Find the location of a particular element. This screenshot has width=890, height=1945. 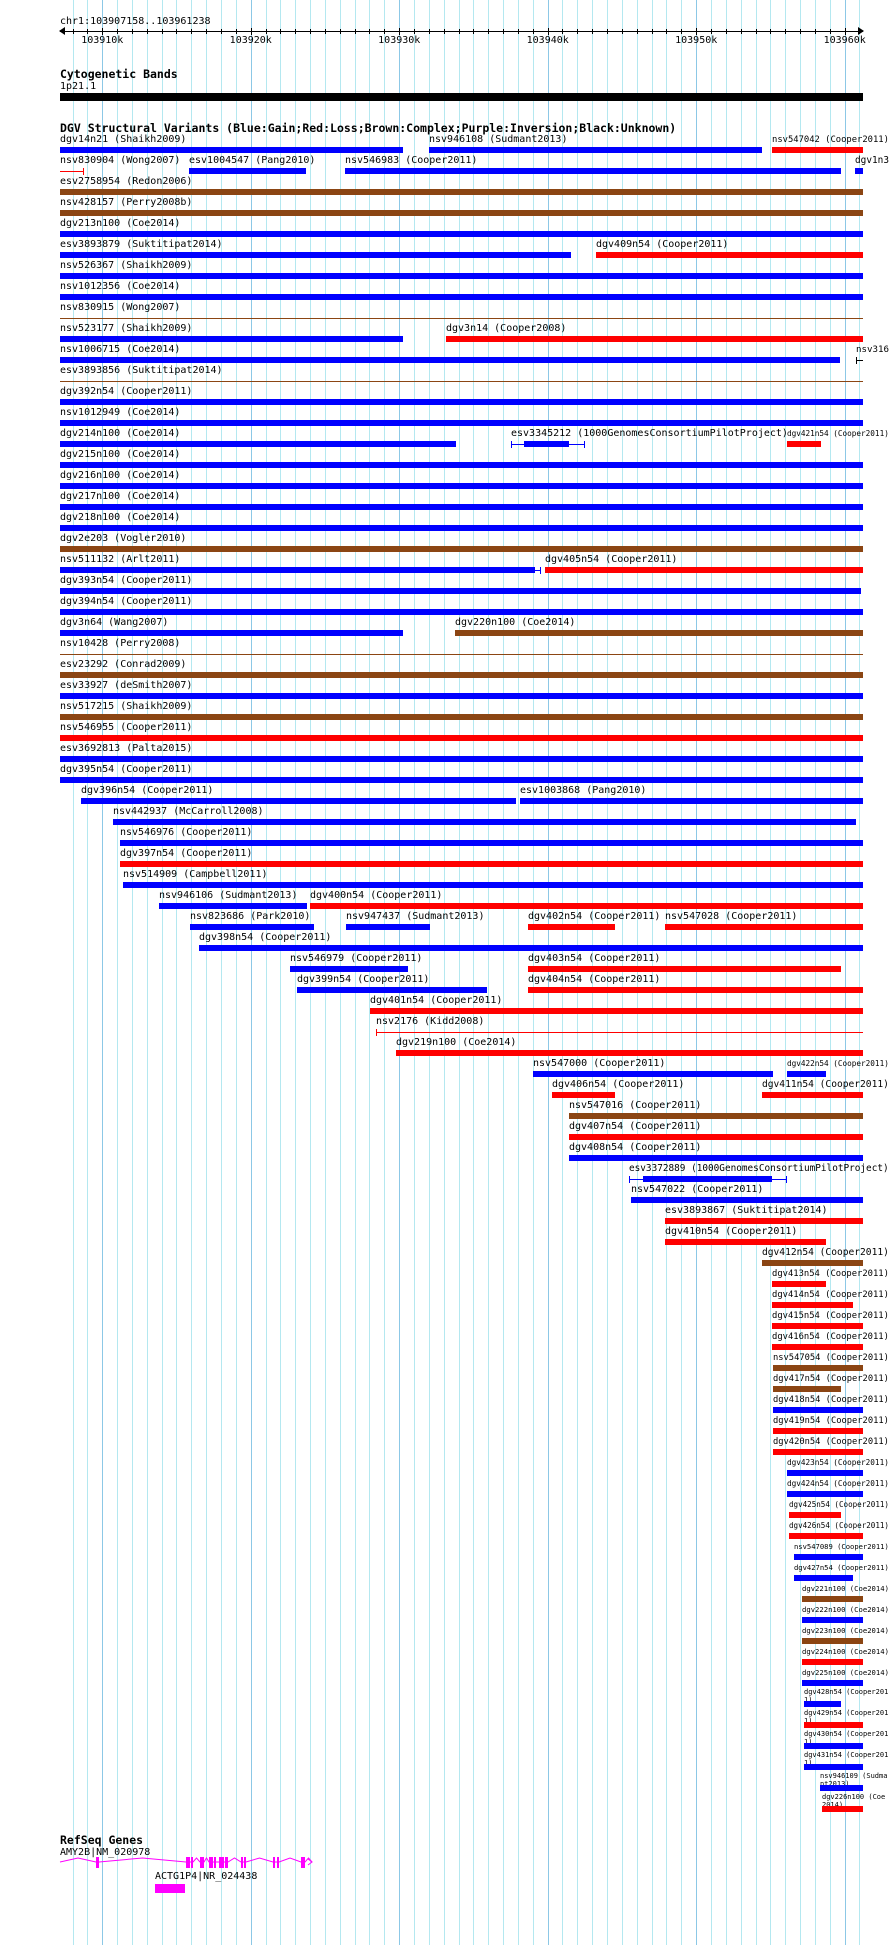

cyto-band is located at coordinates (461, 97).